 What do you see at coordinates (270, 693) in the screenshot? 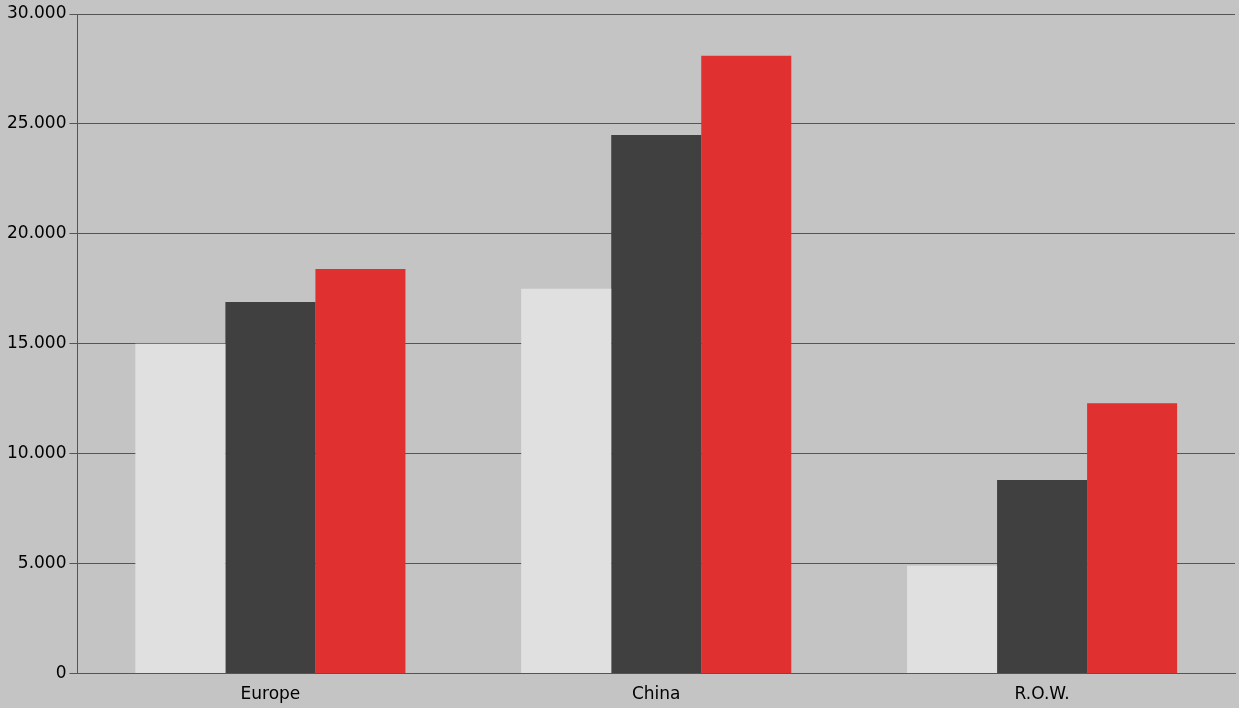
I see `x-tick-label: Europe` at bounding box center [270, 693].